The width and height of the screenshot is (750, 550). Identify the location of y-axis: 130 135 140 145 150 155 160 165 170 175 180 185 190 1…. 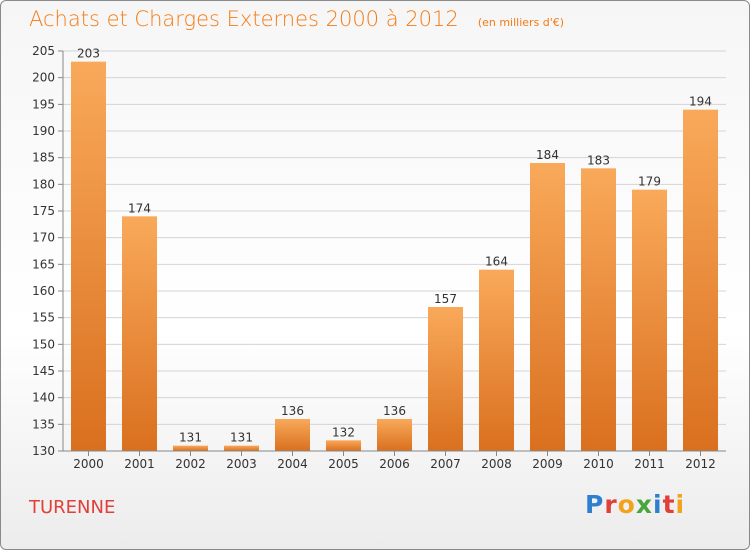
(48, 251).